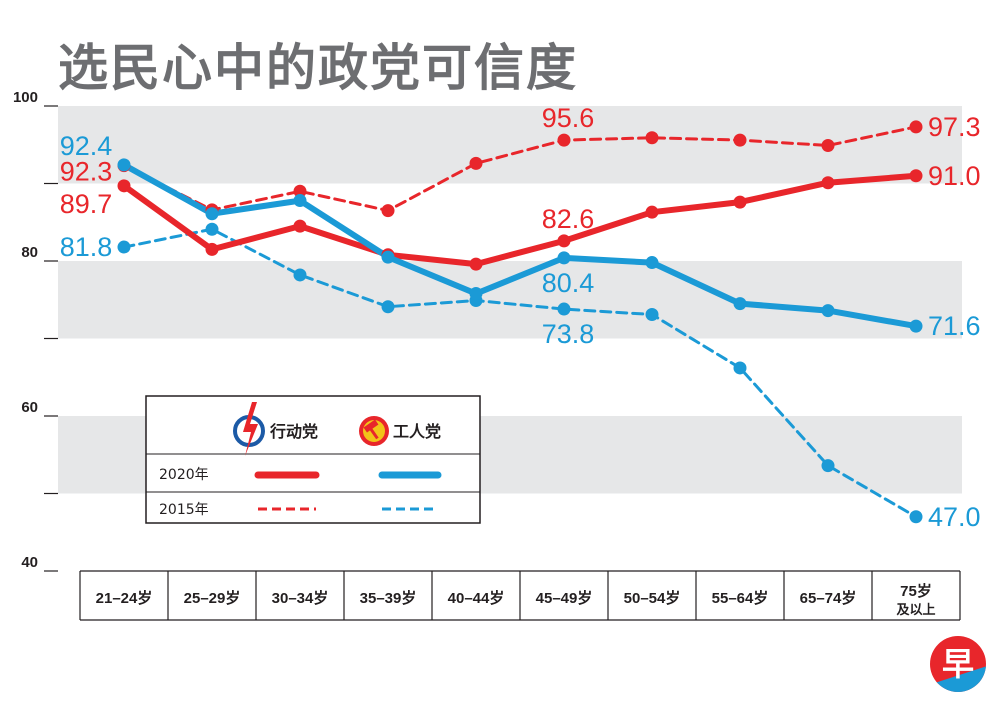 The image size is (1000, 726). I want to click on data-label: 97.3, so click(954, 127).